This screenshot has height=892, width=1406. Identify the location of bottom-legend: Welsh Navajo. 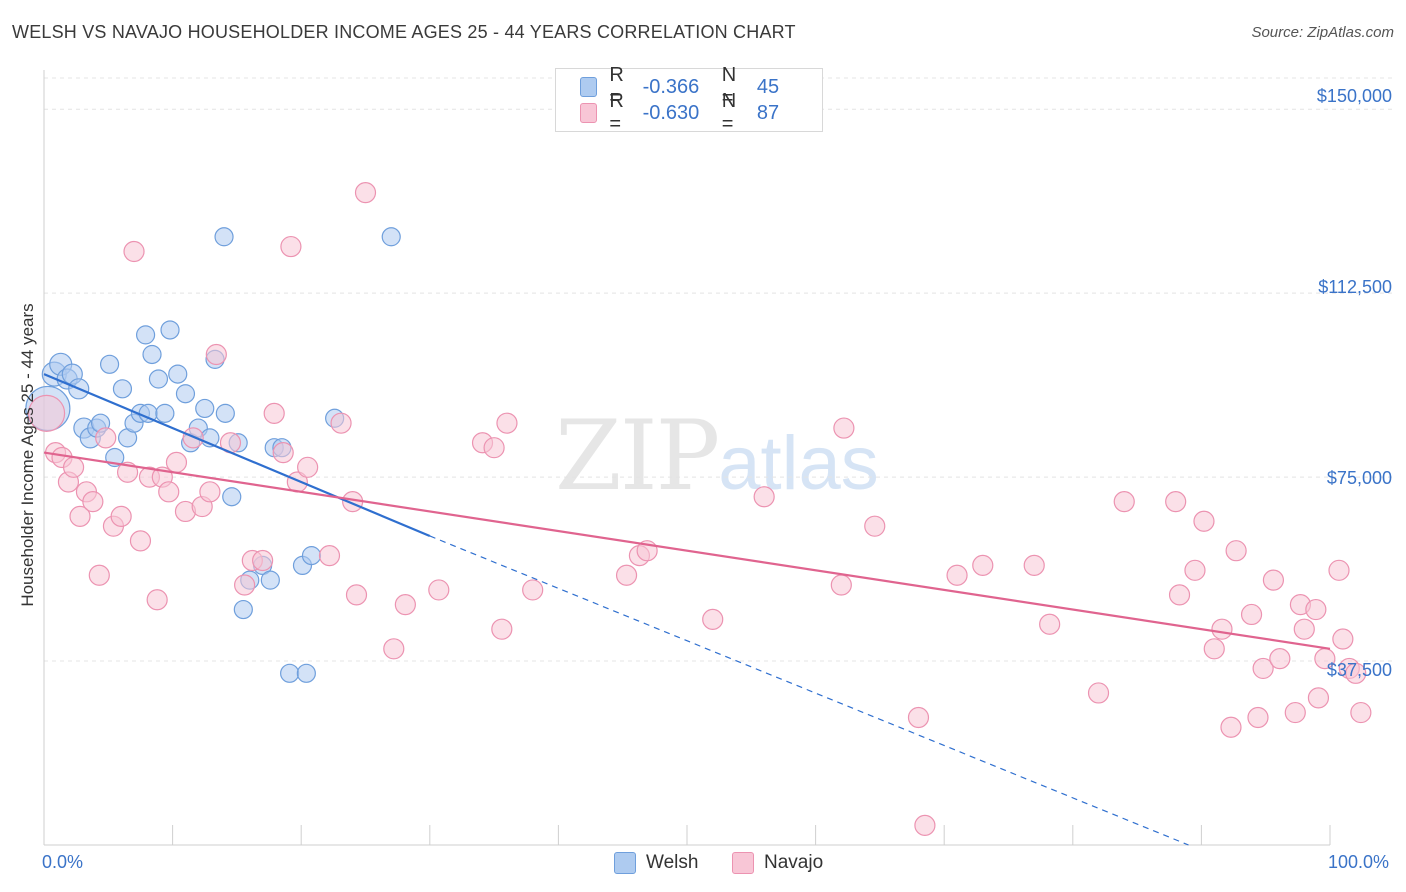
(703, 865).